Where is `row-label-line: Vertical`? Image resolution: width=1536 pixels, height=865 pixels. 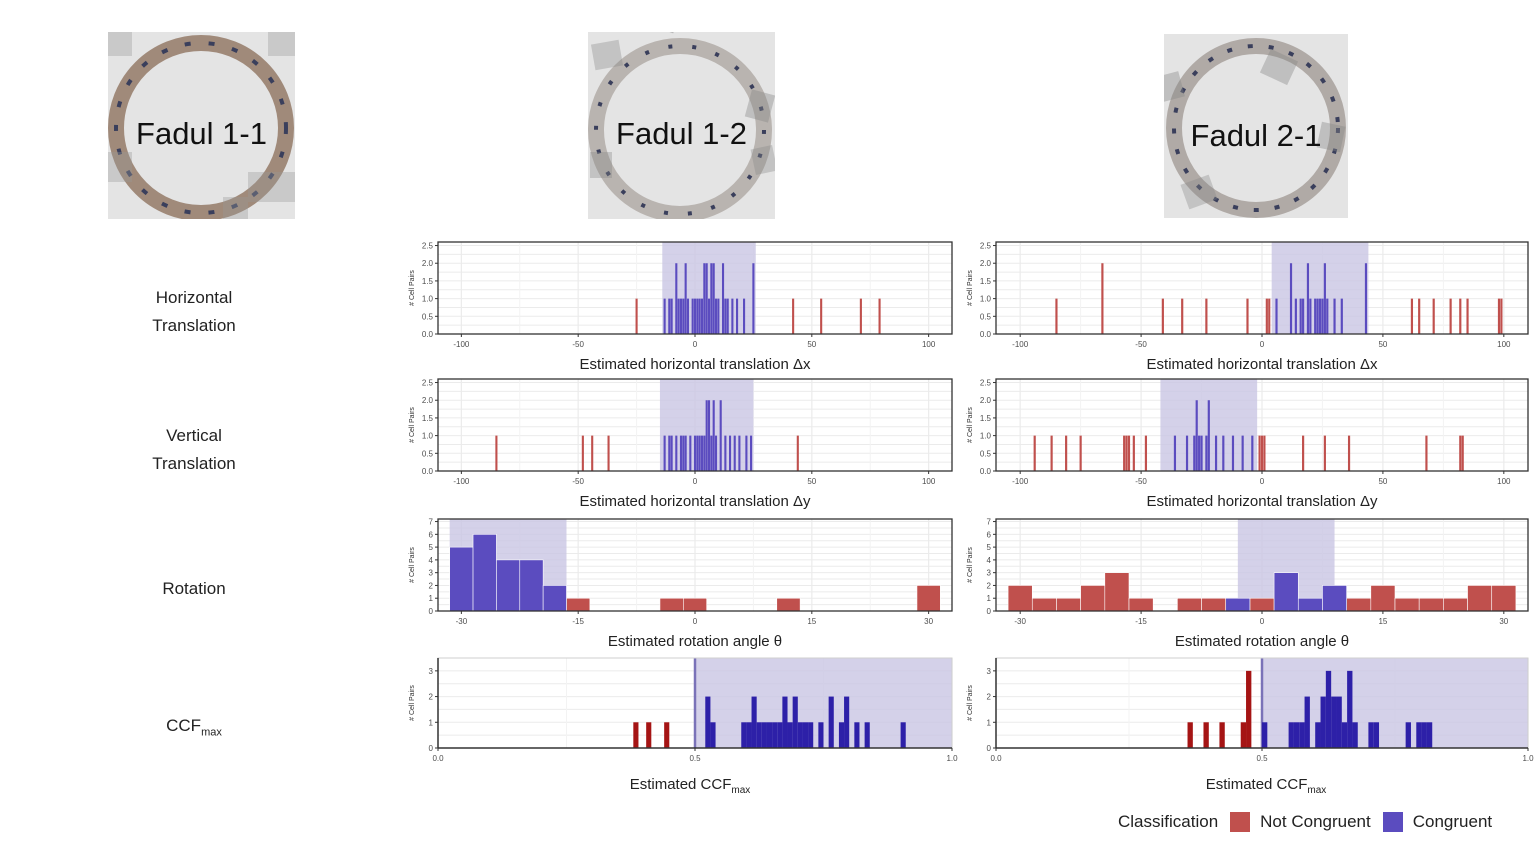
row-label-line: Vertical is located at coordinates (194, 435).